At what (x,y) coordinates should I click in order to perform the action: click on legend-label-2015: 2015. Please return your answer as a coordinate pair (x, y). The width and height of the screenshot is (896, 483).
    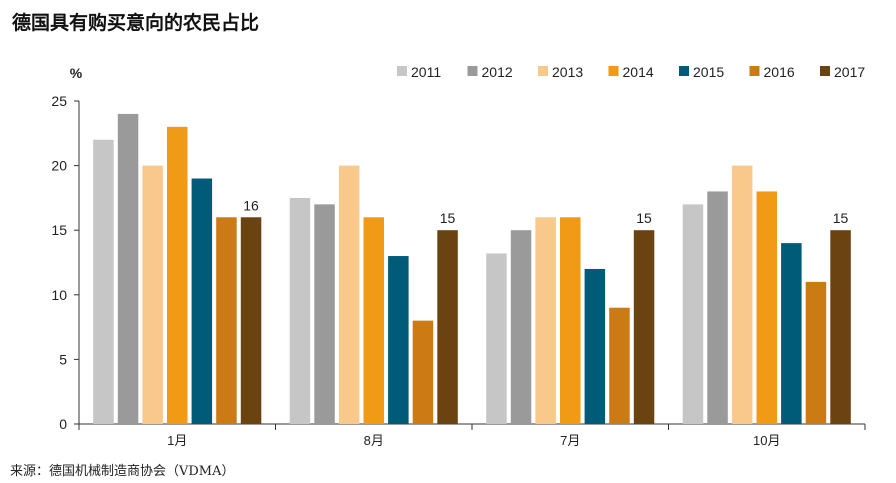
    Looking at the image, I should click on (708, 72).